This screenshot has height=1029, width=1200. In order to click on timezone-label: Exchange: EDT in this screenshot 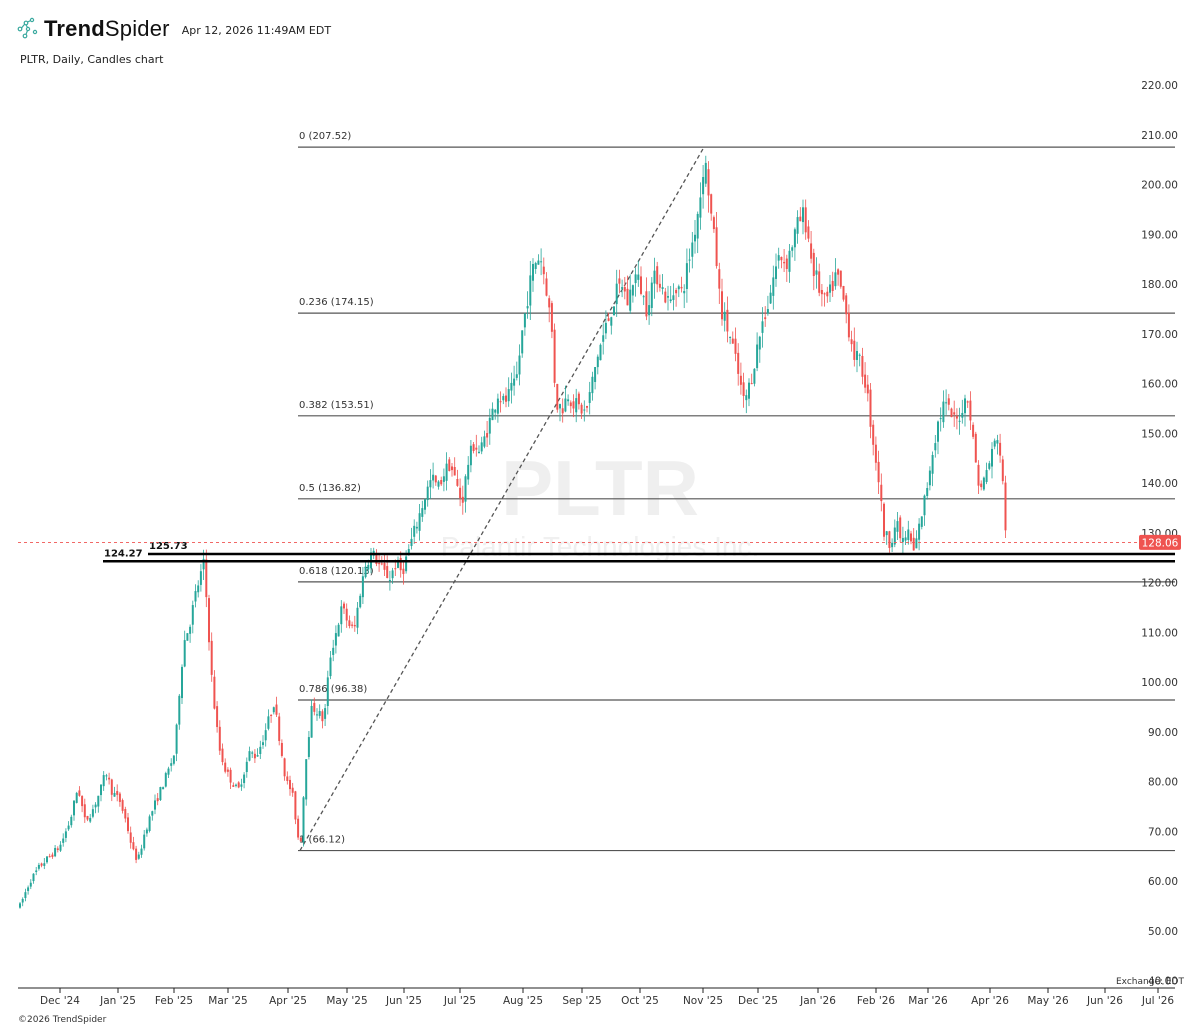, I will do `click(1150, 982)`.